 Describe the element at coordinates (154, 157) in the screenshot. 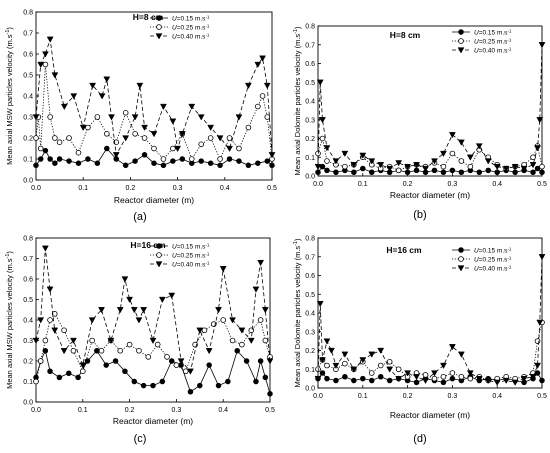

I see `series-u-0.15` at that location.